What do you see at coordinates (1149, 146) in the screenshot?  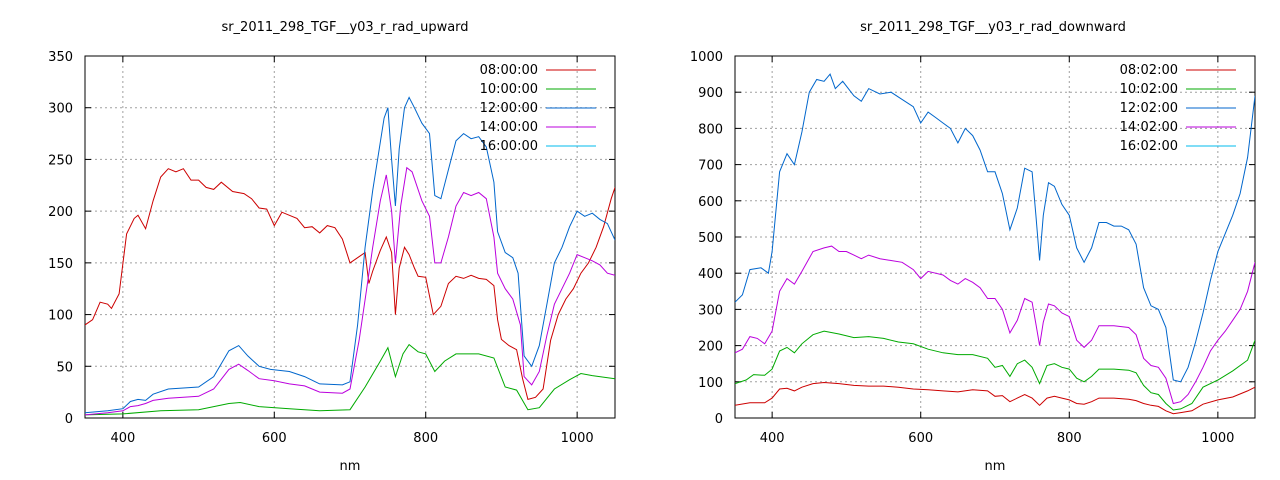 I see `legend-label: 16:02:00` at bounding box center [1149, 146].